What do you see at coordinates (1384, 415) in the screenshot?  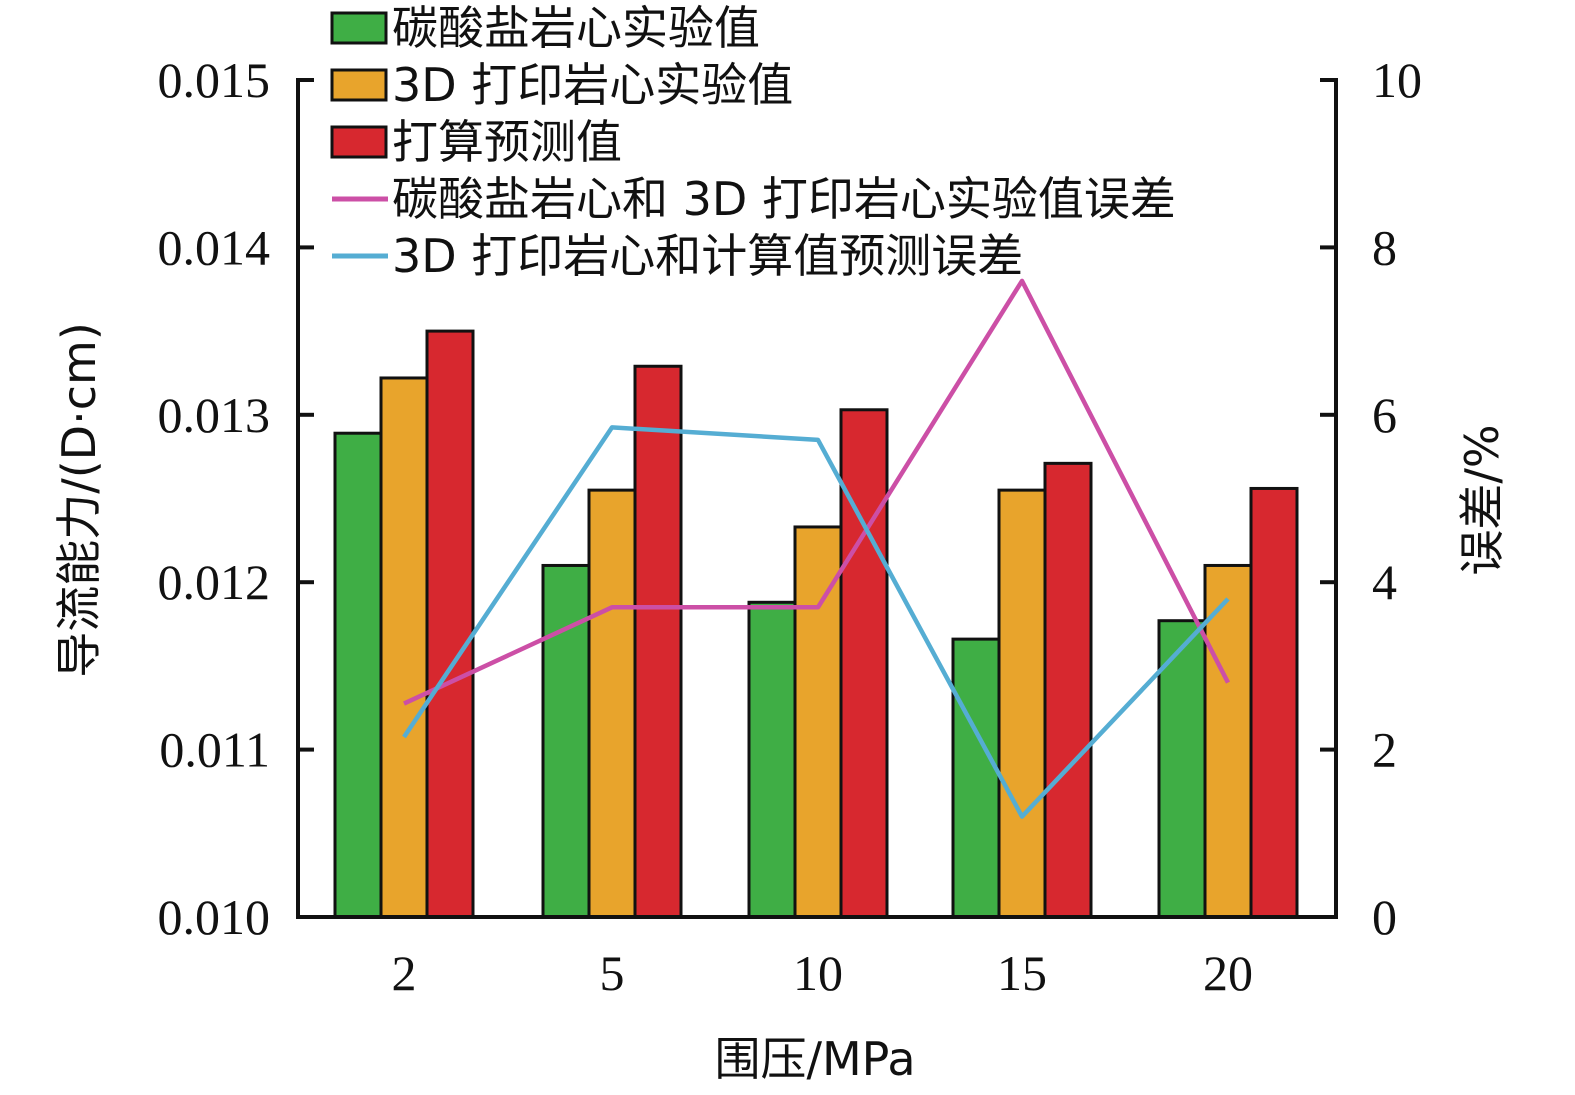 I see `y-right-tick-label-3: 6` at bounding box center [1384, 415].